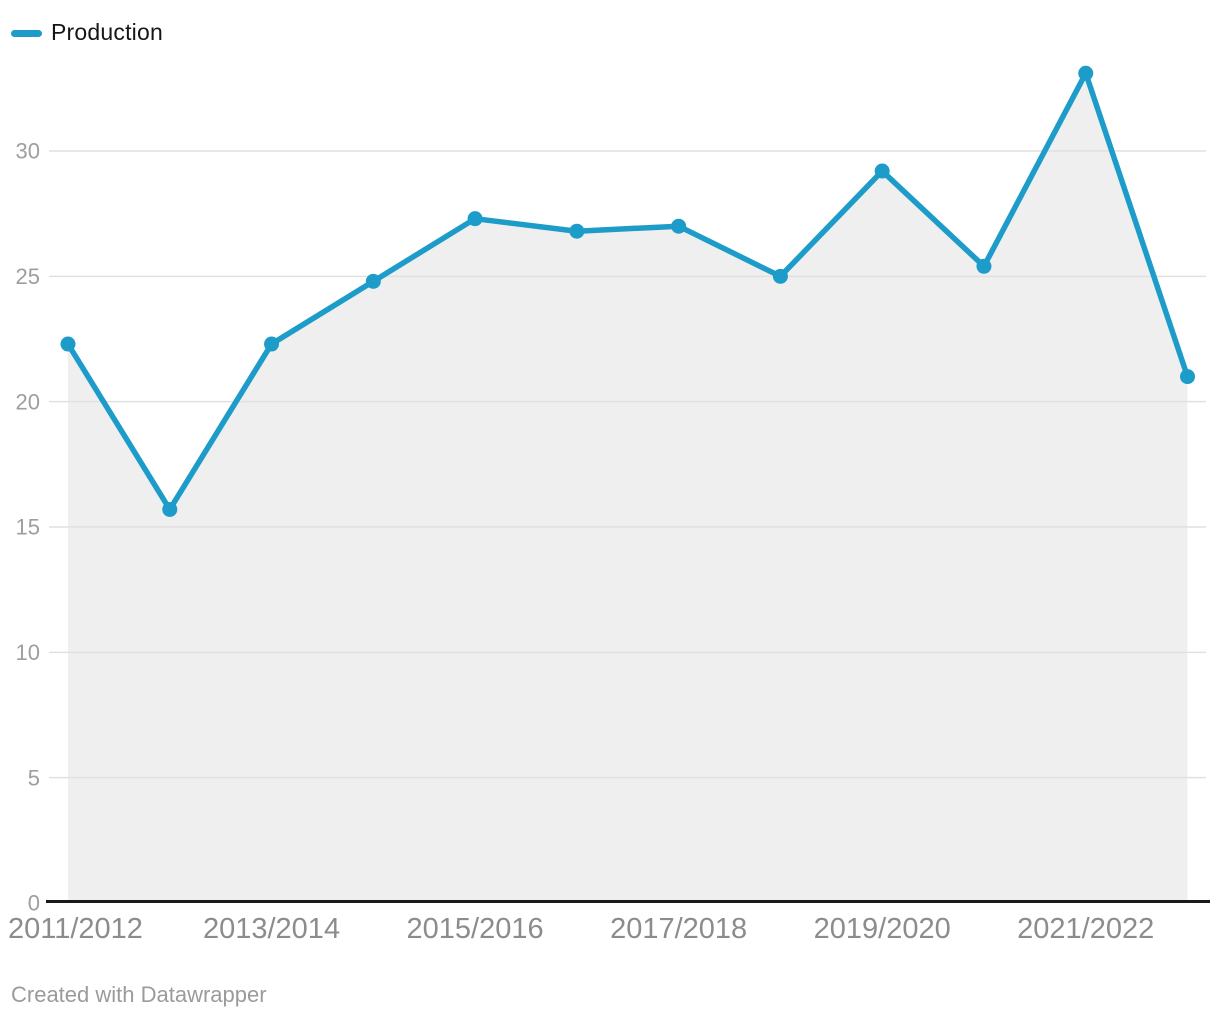 The width and height of the screenshot is (1220, 1020). I want to click on data-point-2011-2012, so click(68, 344).